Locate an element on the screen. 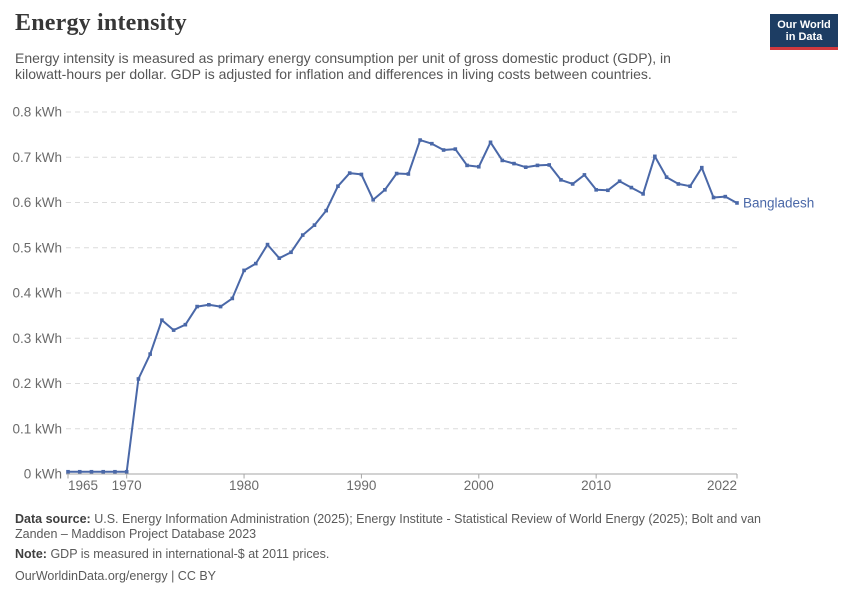  x-tick-label: 1990 is located at coordinates (361, 485).